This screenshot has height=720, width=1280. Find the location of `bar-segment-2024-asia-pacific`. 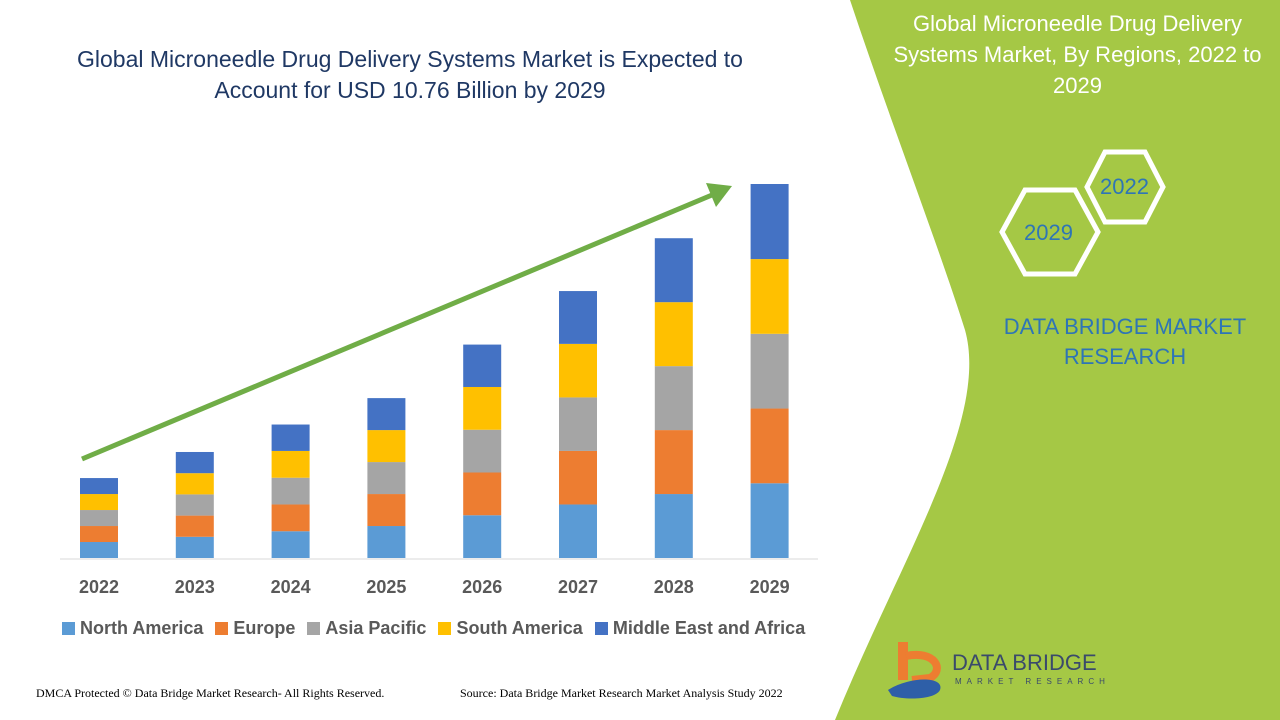

bar-segment-2024-asia-pacific is located at coordinates (290, 491).